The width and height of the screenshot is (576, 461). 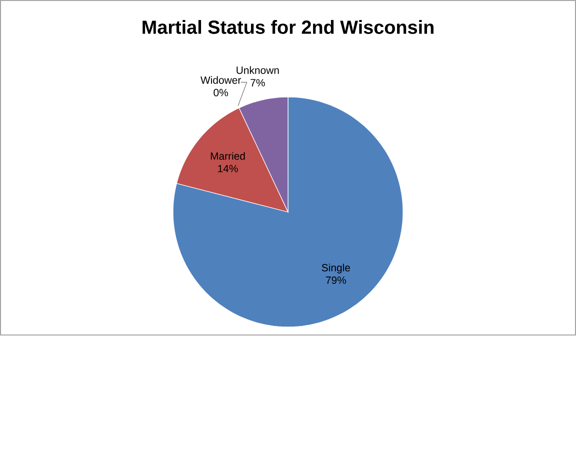 I want to click on data-label: 14%, so click(x=228, y=168).